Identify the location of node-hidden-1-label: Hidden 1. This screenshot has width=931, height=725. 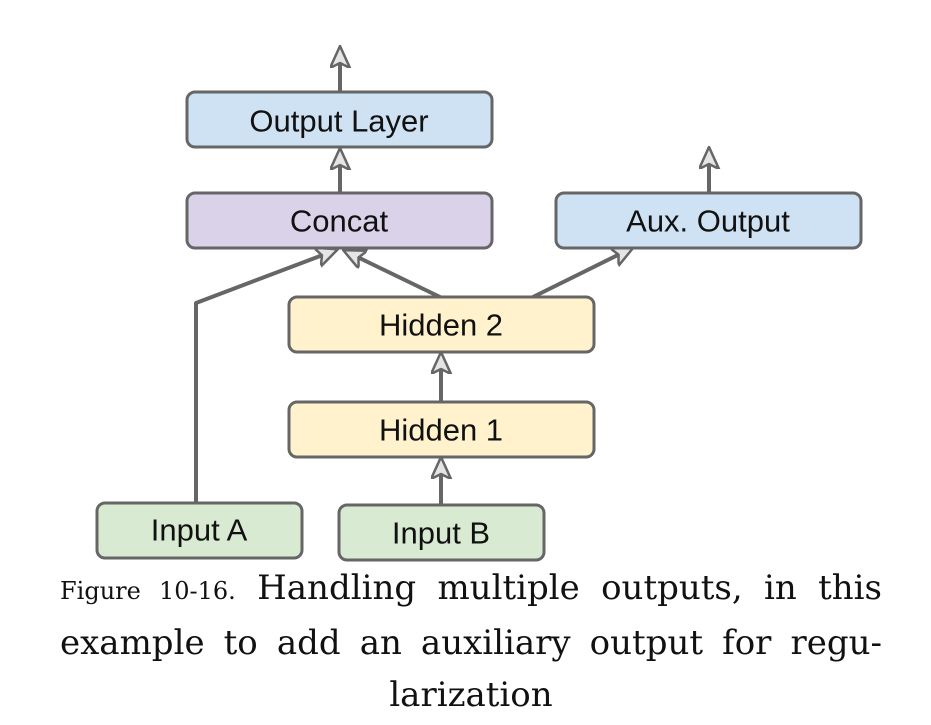
(441, 430).